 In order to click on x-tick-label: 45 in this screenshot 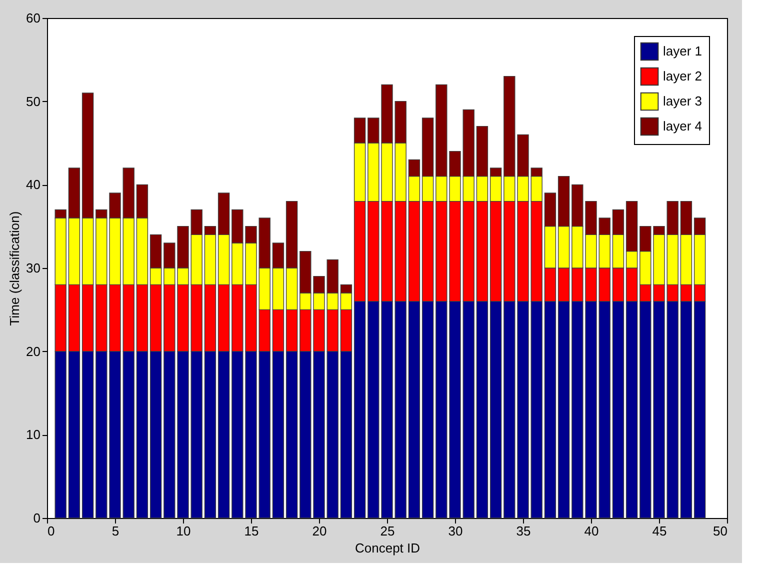, I will do `click(659, 531)`.